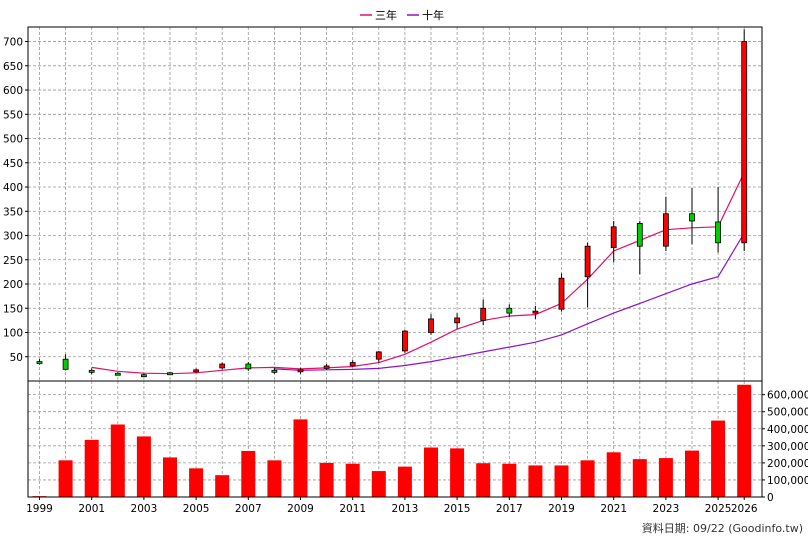  I want to click on x-tick-label: 2011, so click(352, 509).